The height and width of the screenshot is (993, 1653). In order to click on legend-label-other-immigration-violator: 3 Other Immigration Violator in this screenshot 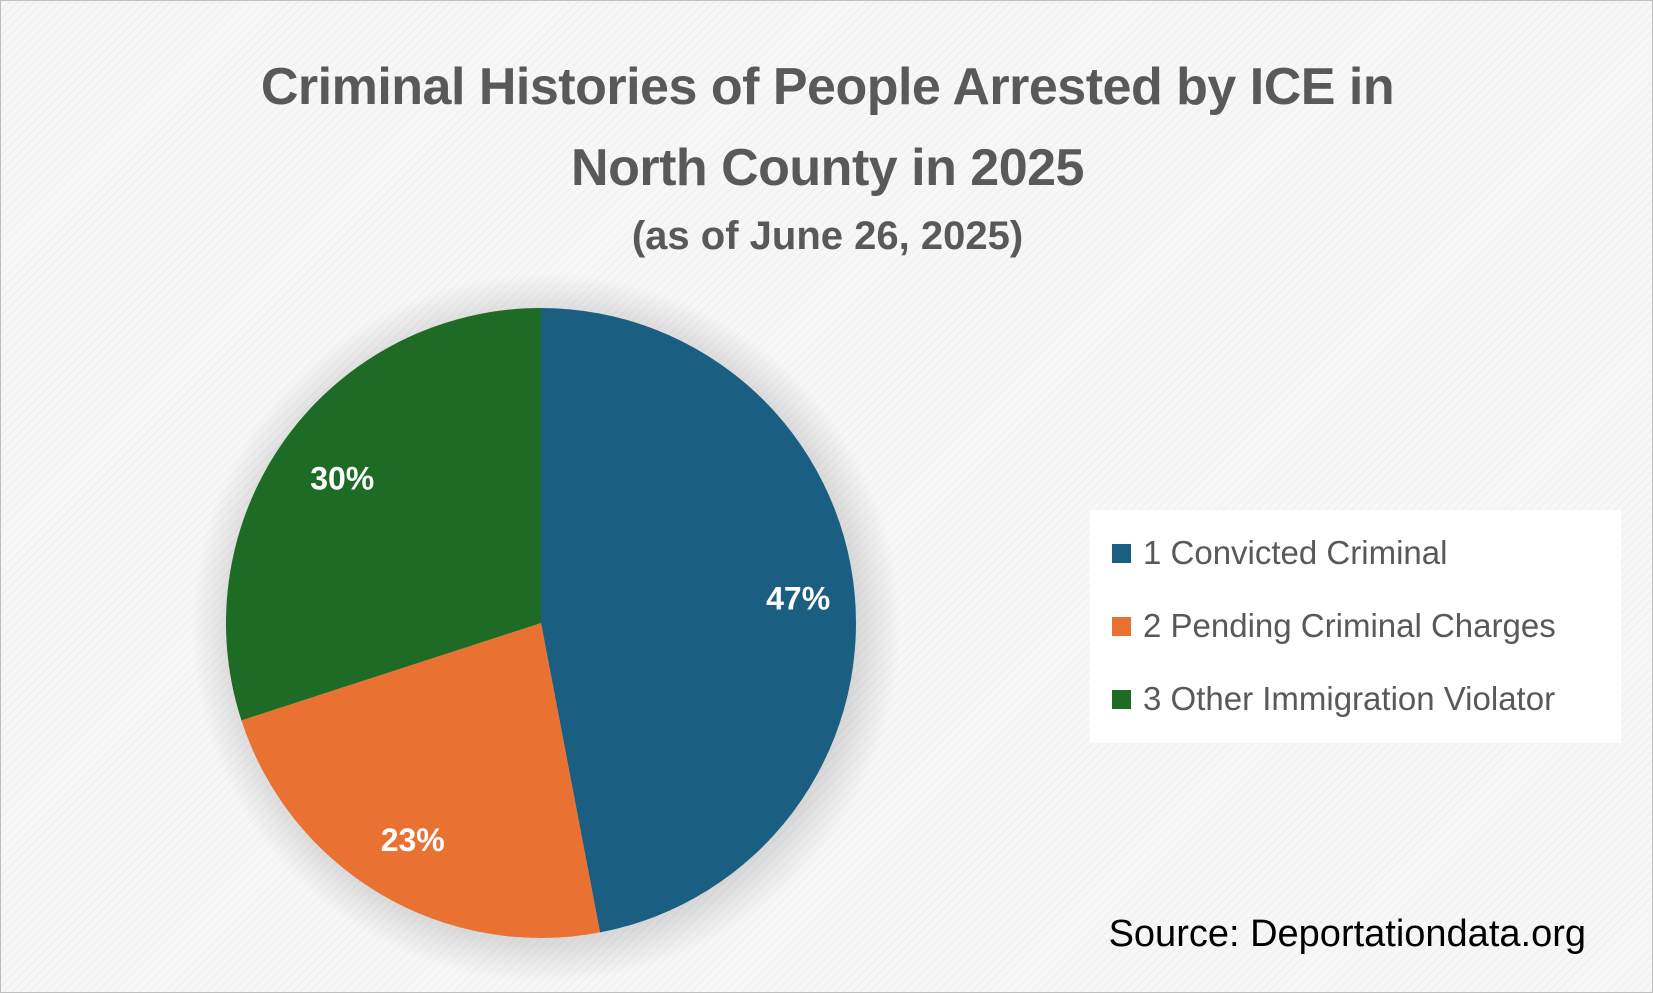, I will do `click(1349, 698)`.